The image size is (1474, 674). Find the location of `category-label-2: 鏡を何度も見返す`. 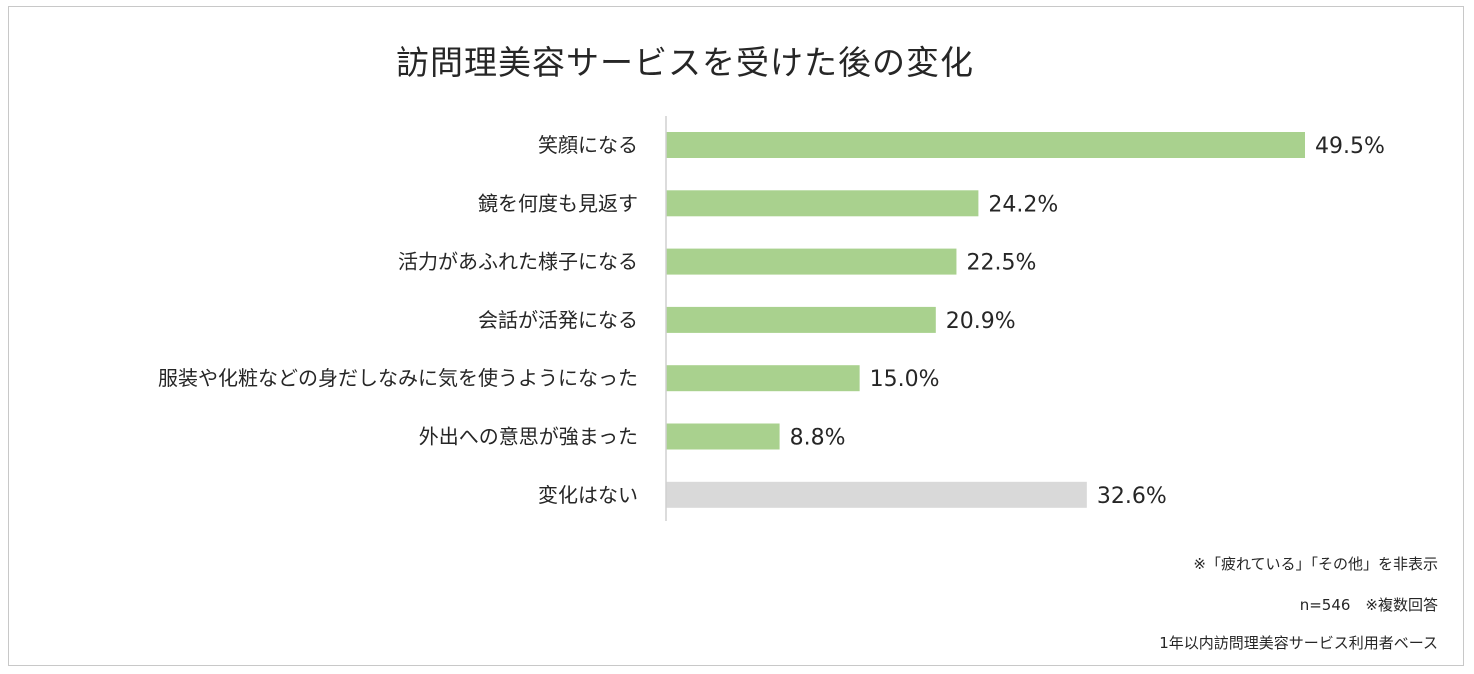

category-label-2: 鏡を何度も見返す is located at coordinates (558, 203).